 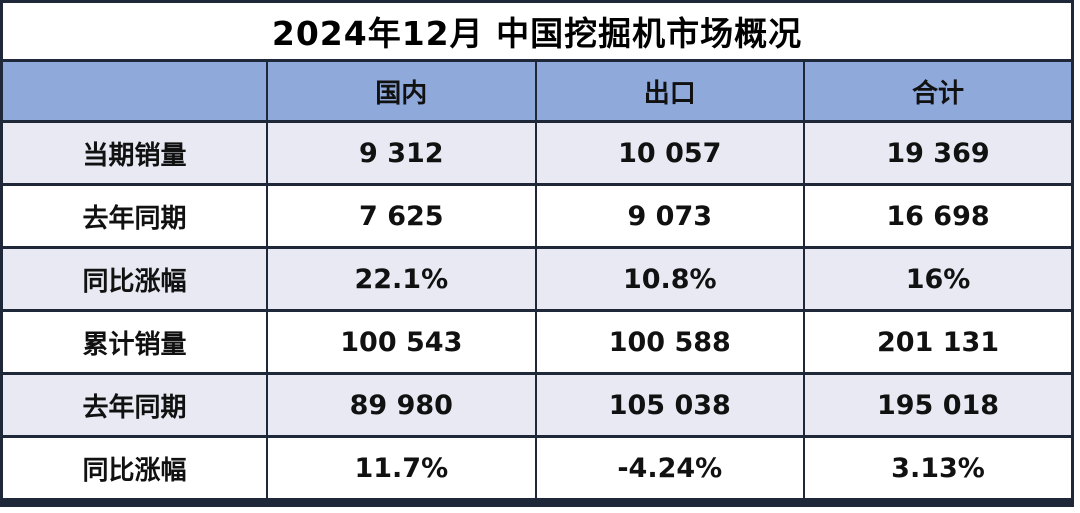 I want to click on title-row: 2024年12月 中国挖掘机市场概况, so click(x=537, y=31).